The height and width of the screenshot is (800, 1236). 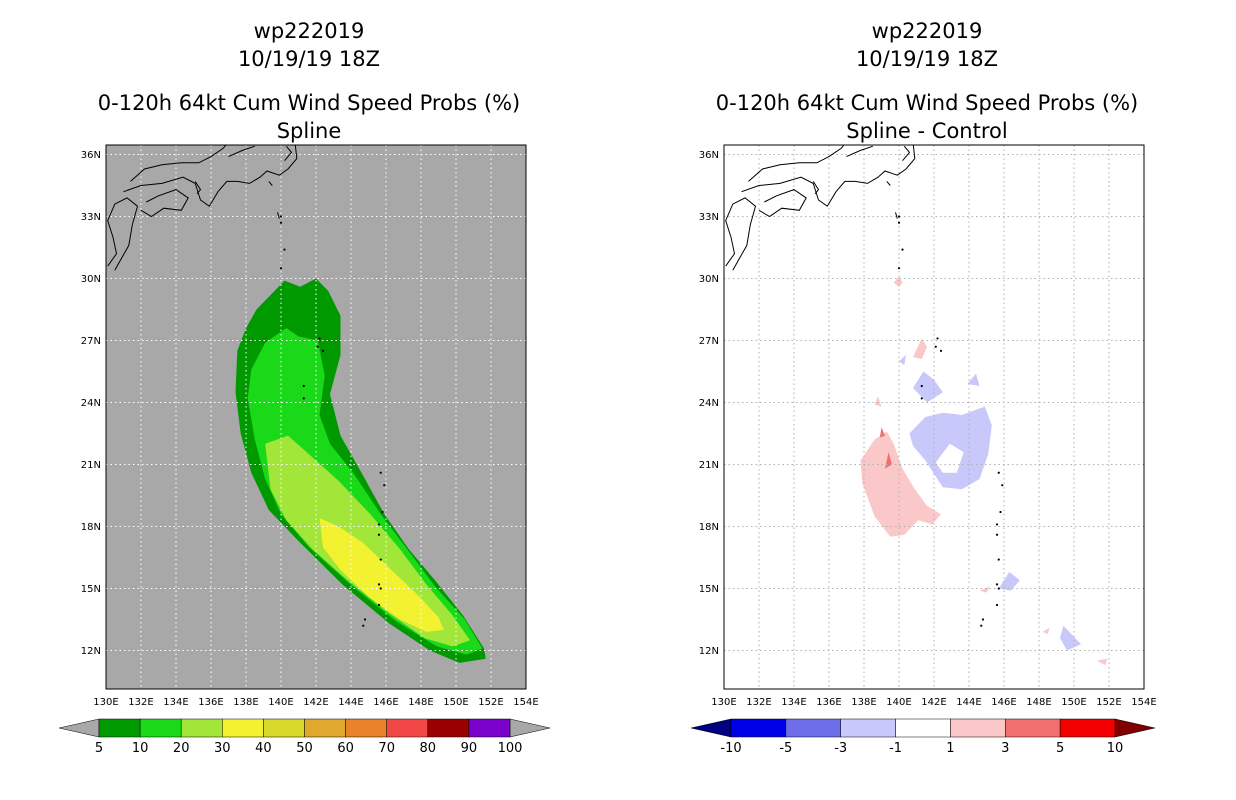 What do you see at coordinates (91, 403) in the screenshot?
I see `y-tick-label: 24N` at bounding box center [91, 403].